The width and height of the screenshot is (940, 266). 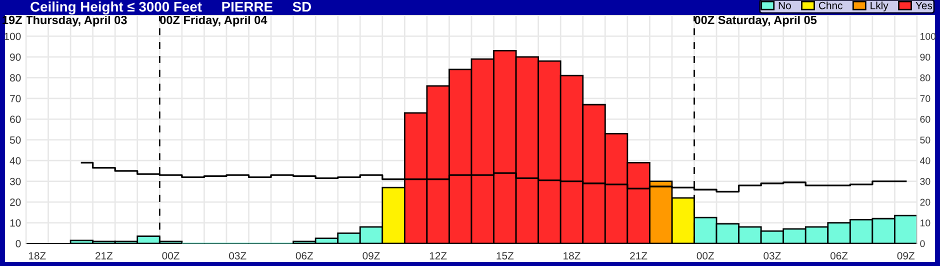 What do you see at coordinates (830, 6) in the screenshot?
I see `legend-label: Chnc` at bounding box center [830, 6].